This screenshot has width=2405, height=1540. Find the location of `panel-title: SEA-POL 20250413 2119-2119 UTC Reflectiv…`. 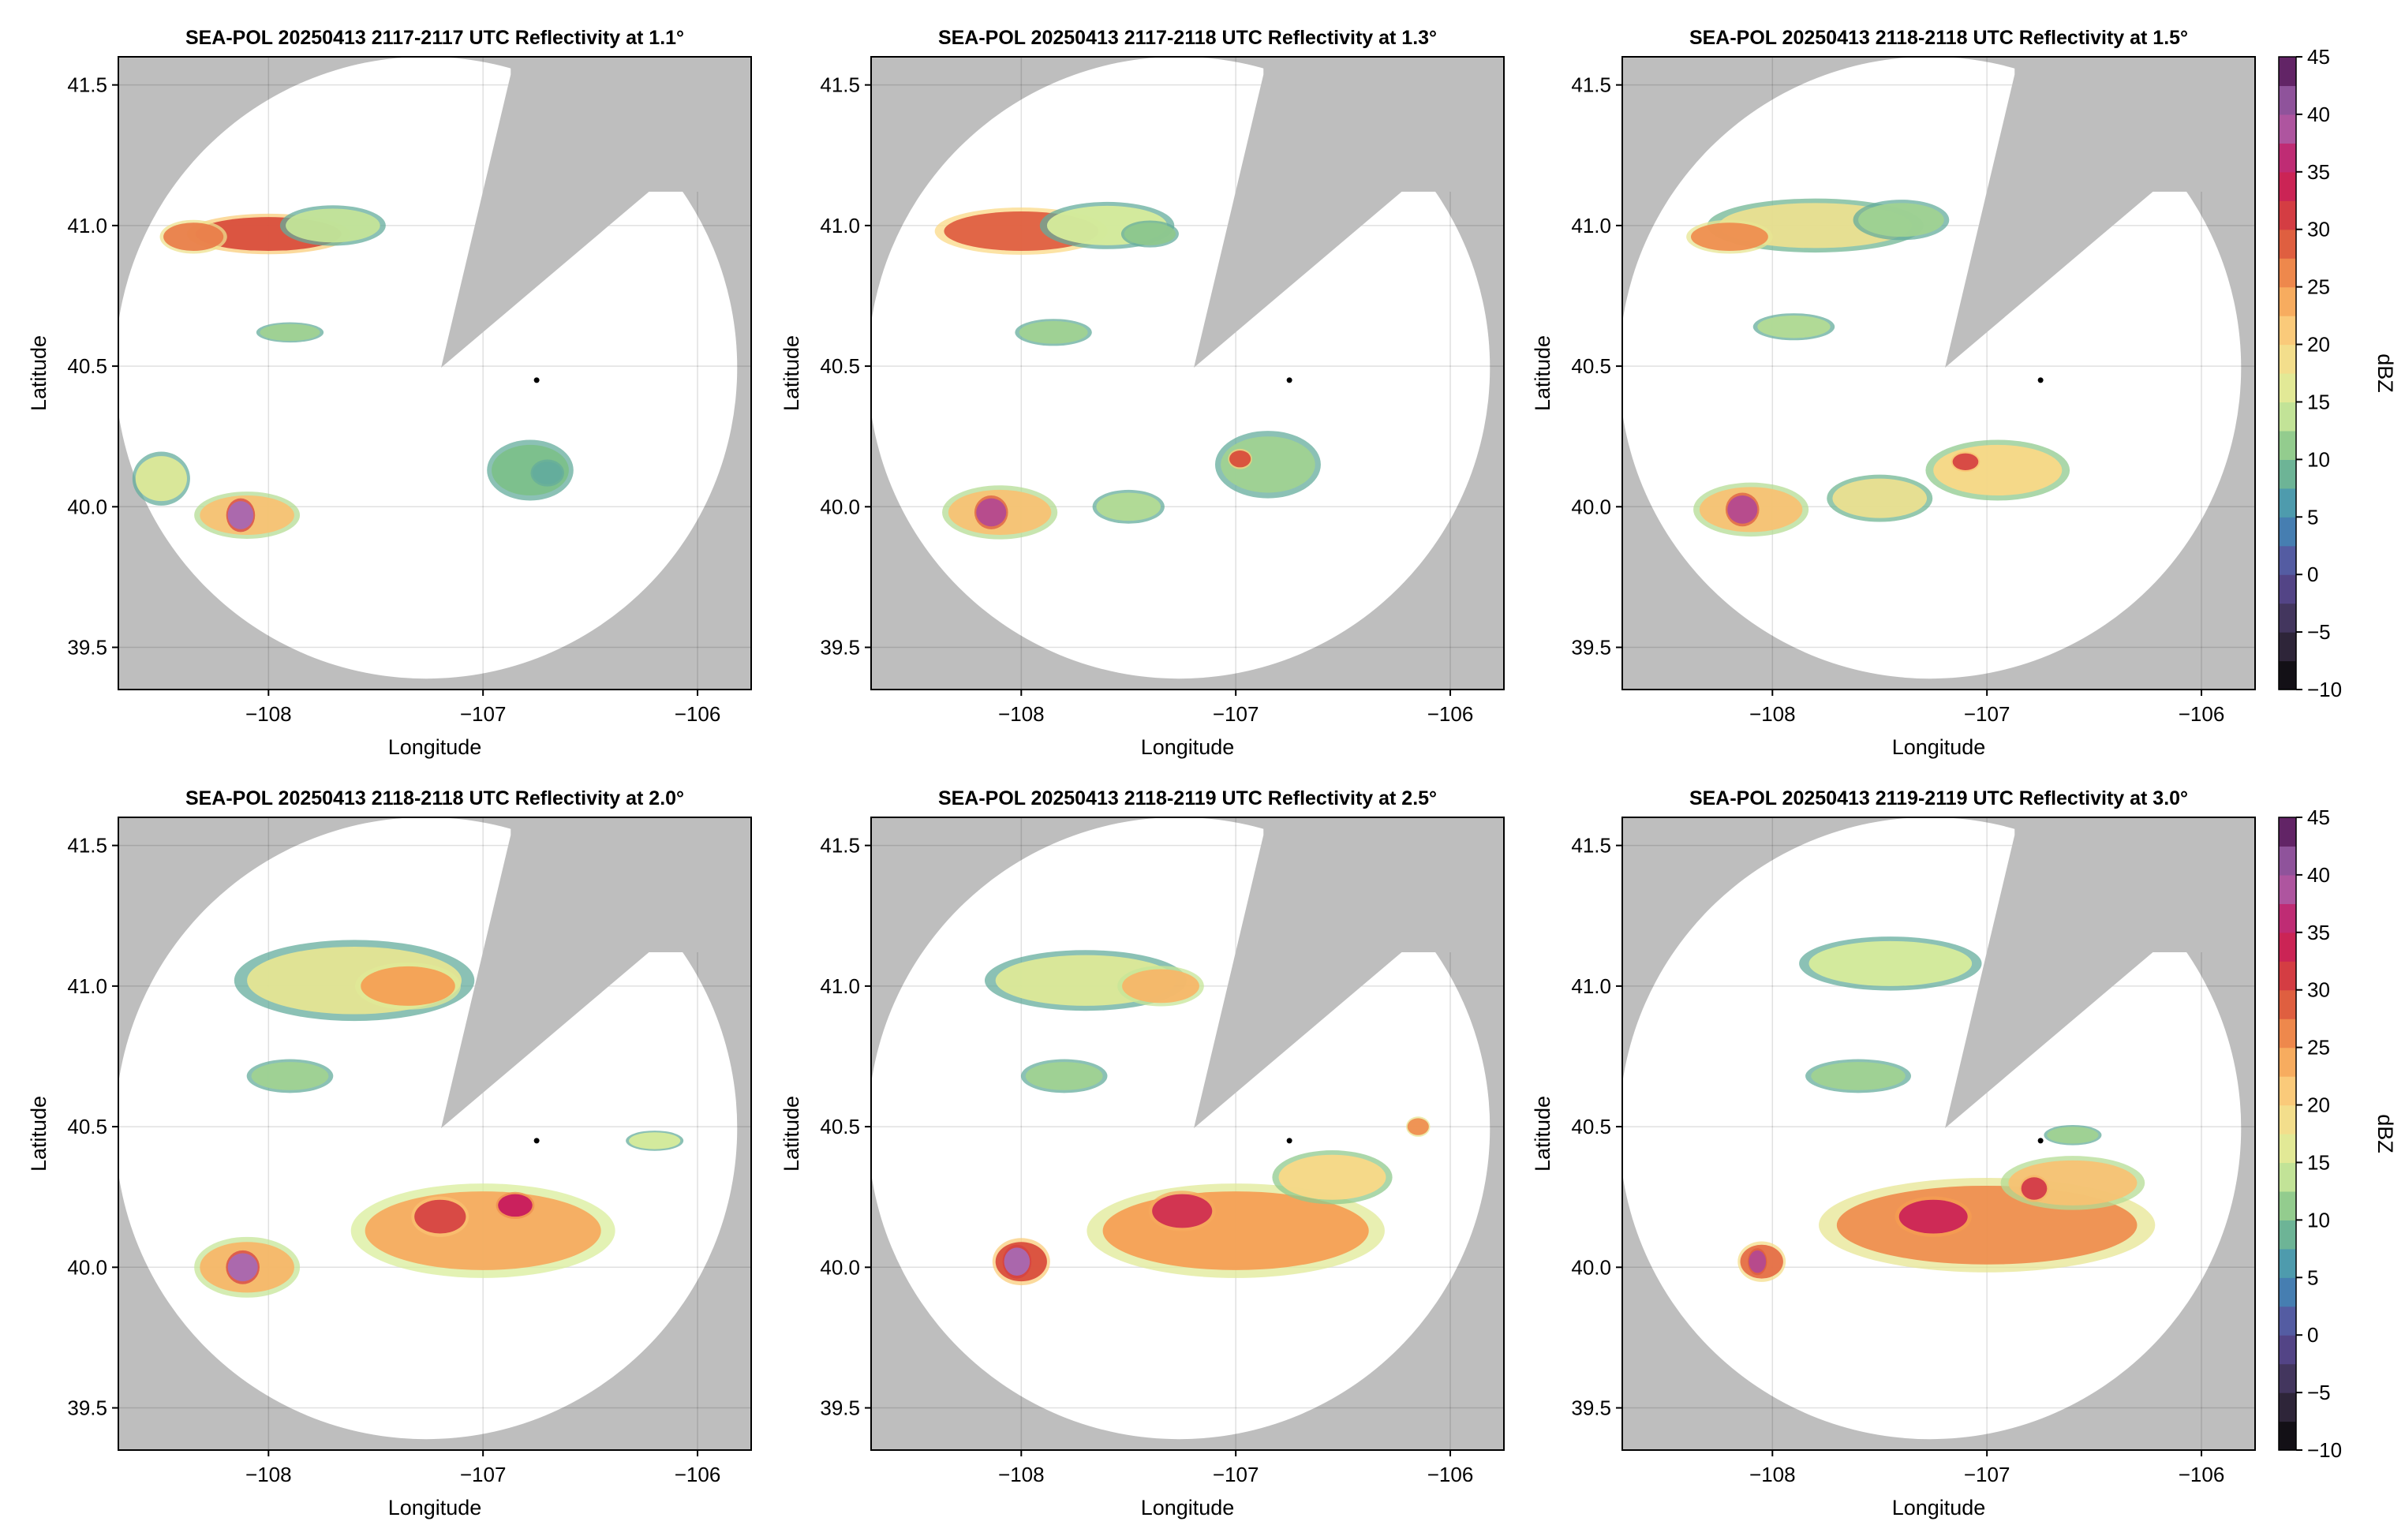

panel-title: SEA-POL 20250413 2119-2119 UTC Reflectiv… is located at coordinates (1938, 798).